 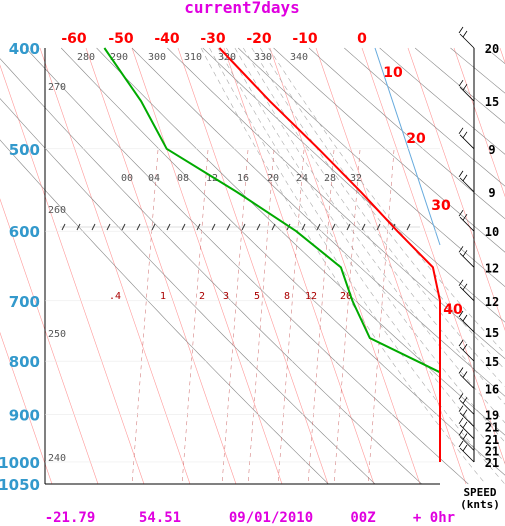 What do you see at coordinates (86, 57) in the screenshot?
I see `theta-label-280: 280` at bounding box center [86, 57].